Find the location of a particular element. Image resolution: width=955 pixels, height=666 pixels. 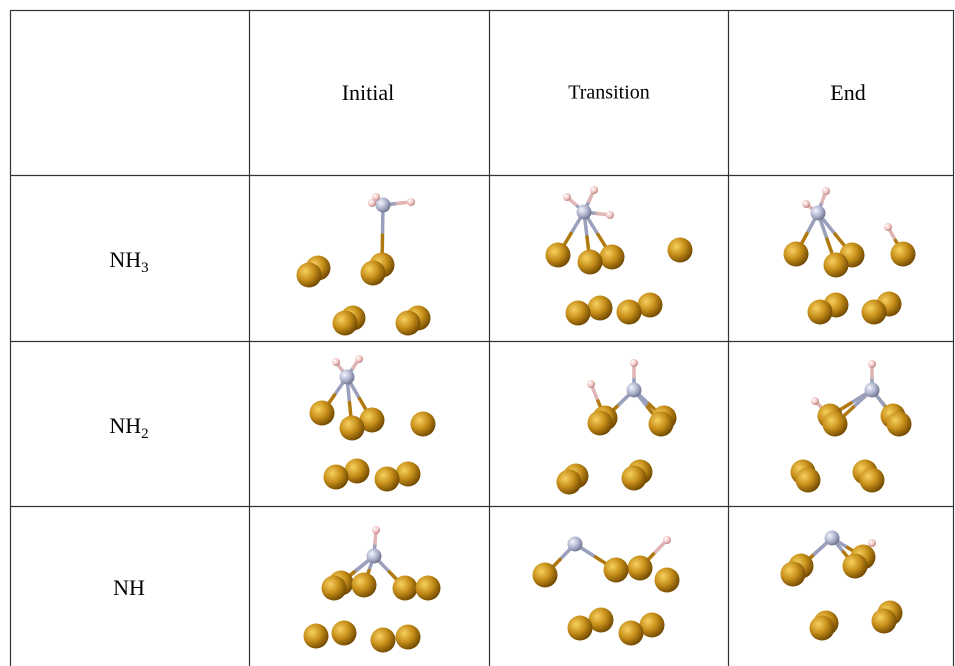

row-label: NH is located at coordinates (129, 587).